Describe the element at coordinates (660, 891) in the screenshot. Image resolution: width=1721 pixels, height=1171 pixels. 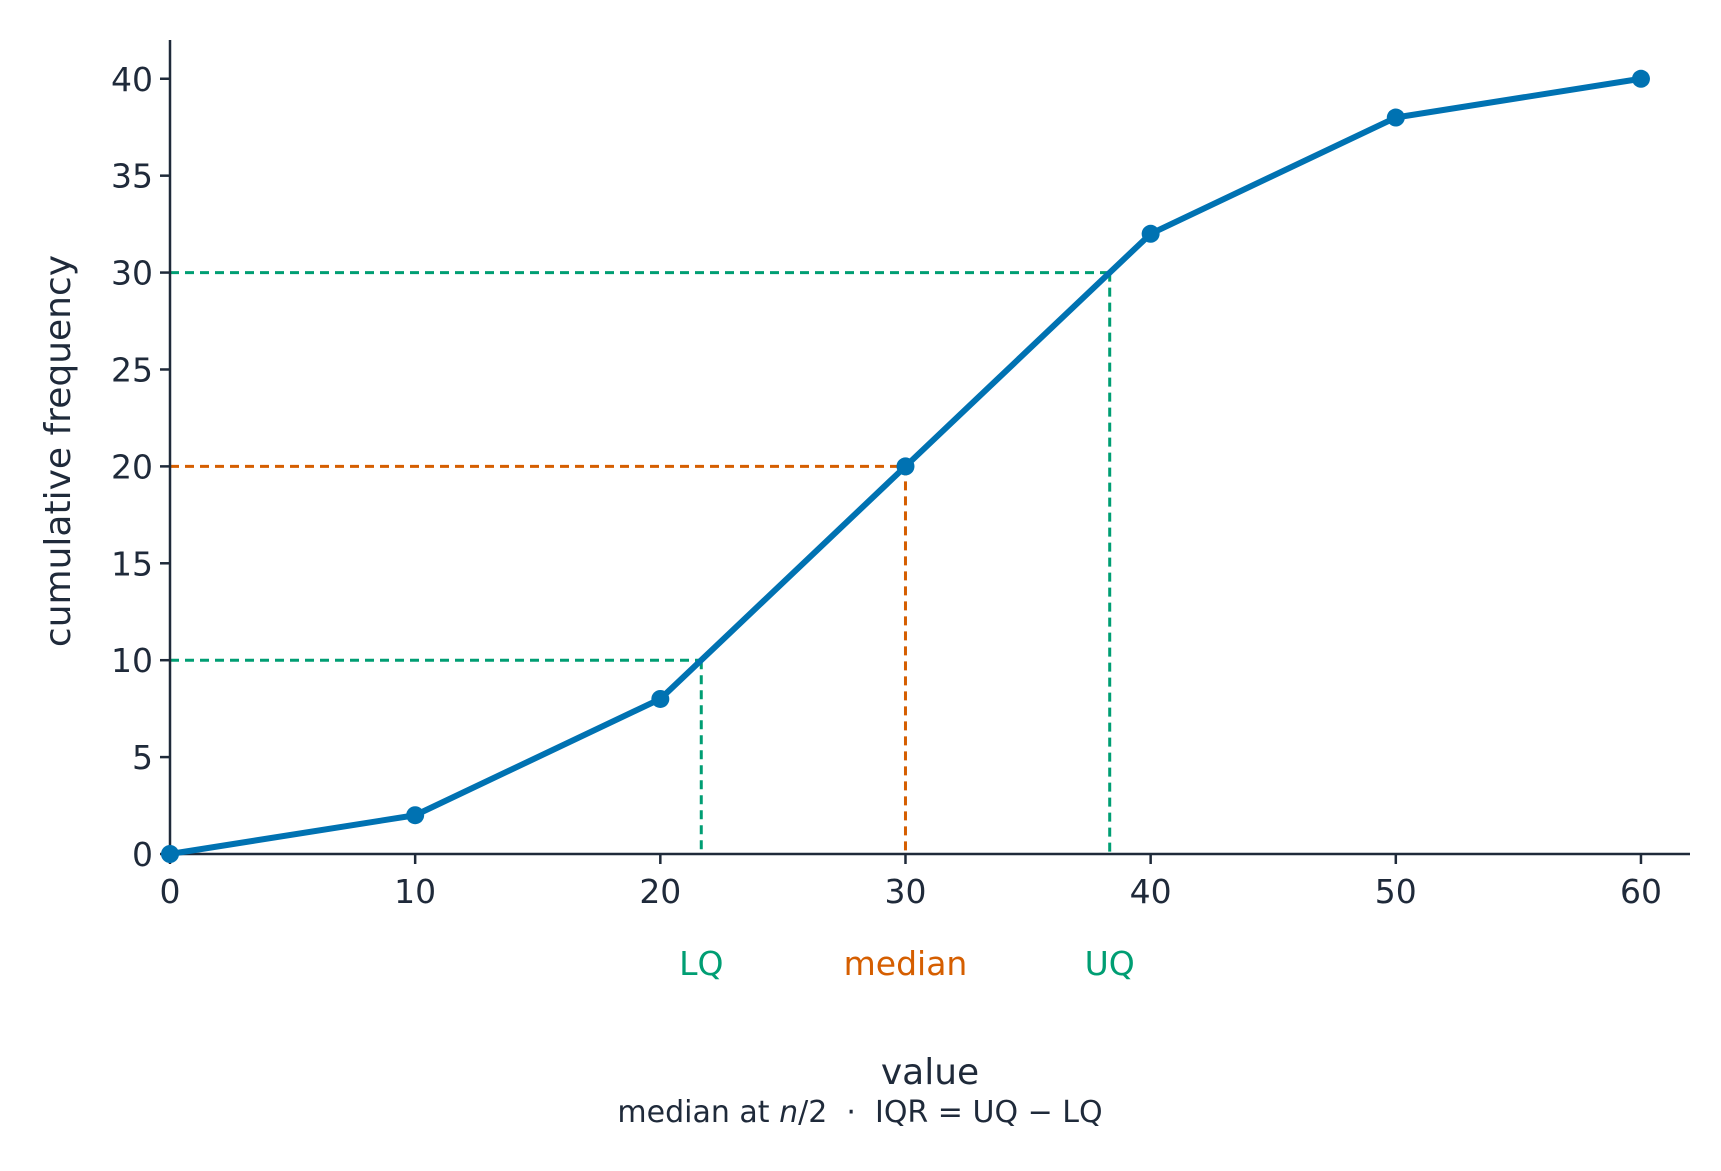
I see `x-tick-label: 20` at that location.